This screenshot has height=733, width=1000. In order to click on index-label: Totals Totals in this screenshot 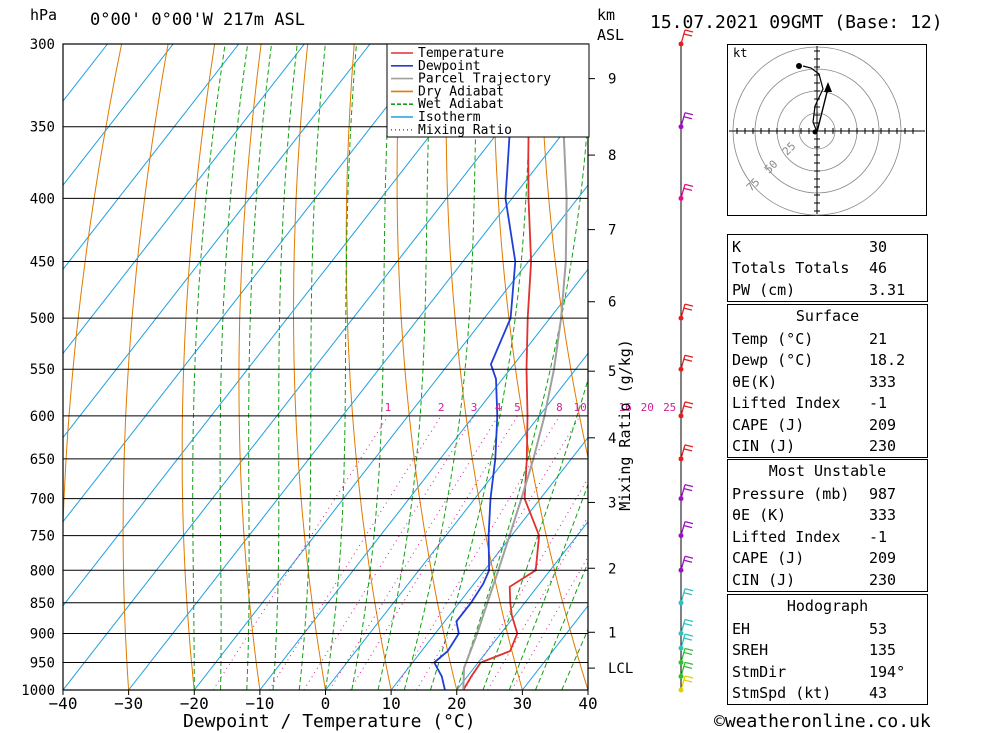, I will do `click(791, 268)`.